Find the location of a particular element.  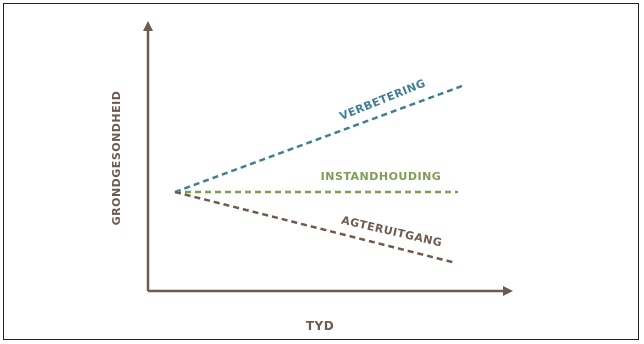

improvement-trend-line is located at coordinates (318, 139).